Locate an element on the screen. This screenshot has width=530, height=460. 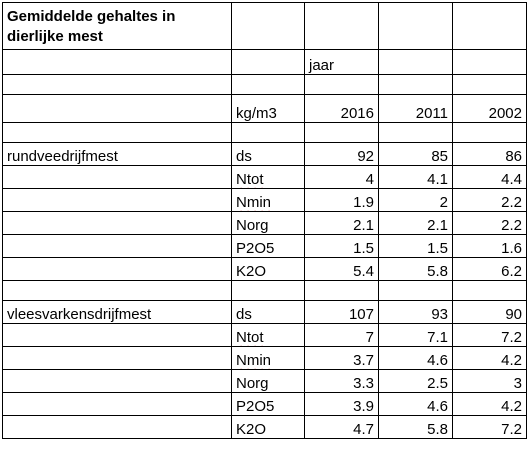
value-cell: 4.4 is located at coordinates (489, 177).